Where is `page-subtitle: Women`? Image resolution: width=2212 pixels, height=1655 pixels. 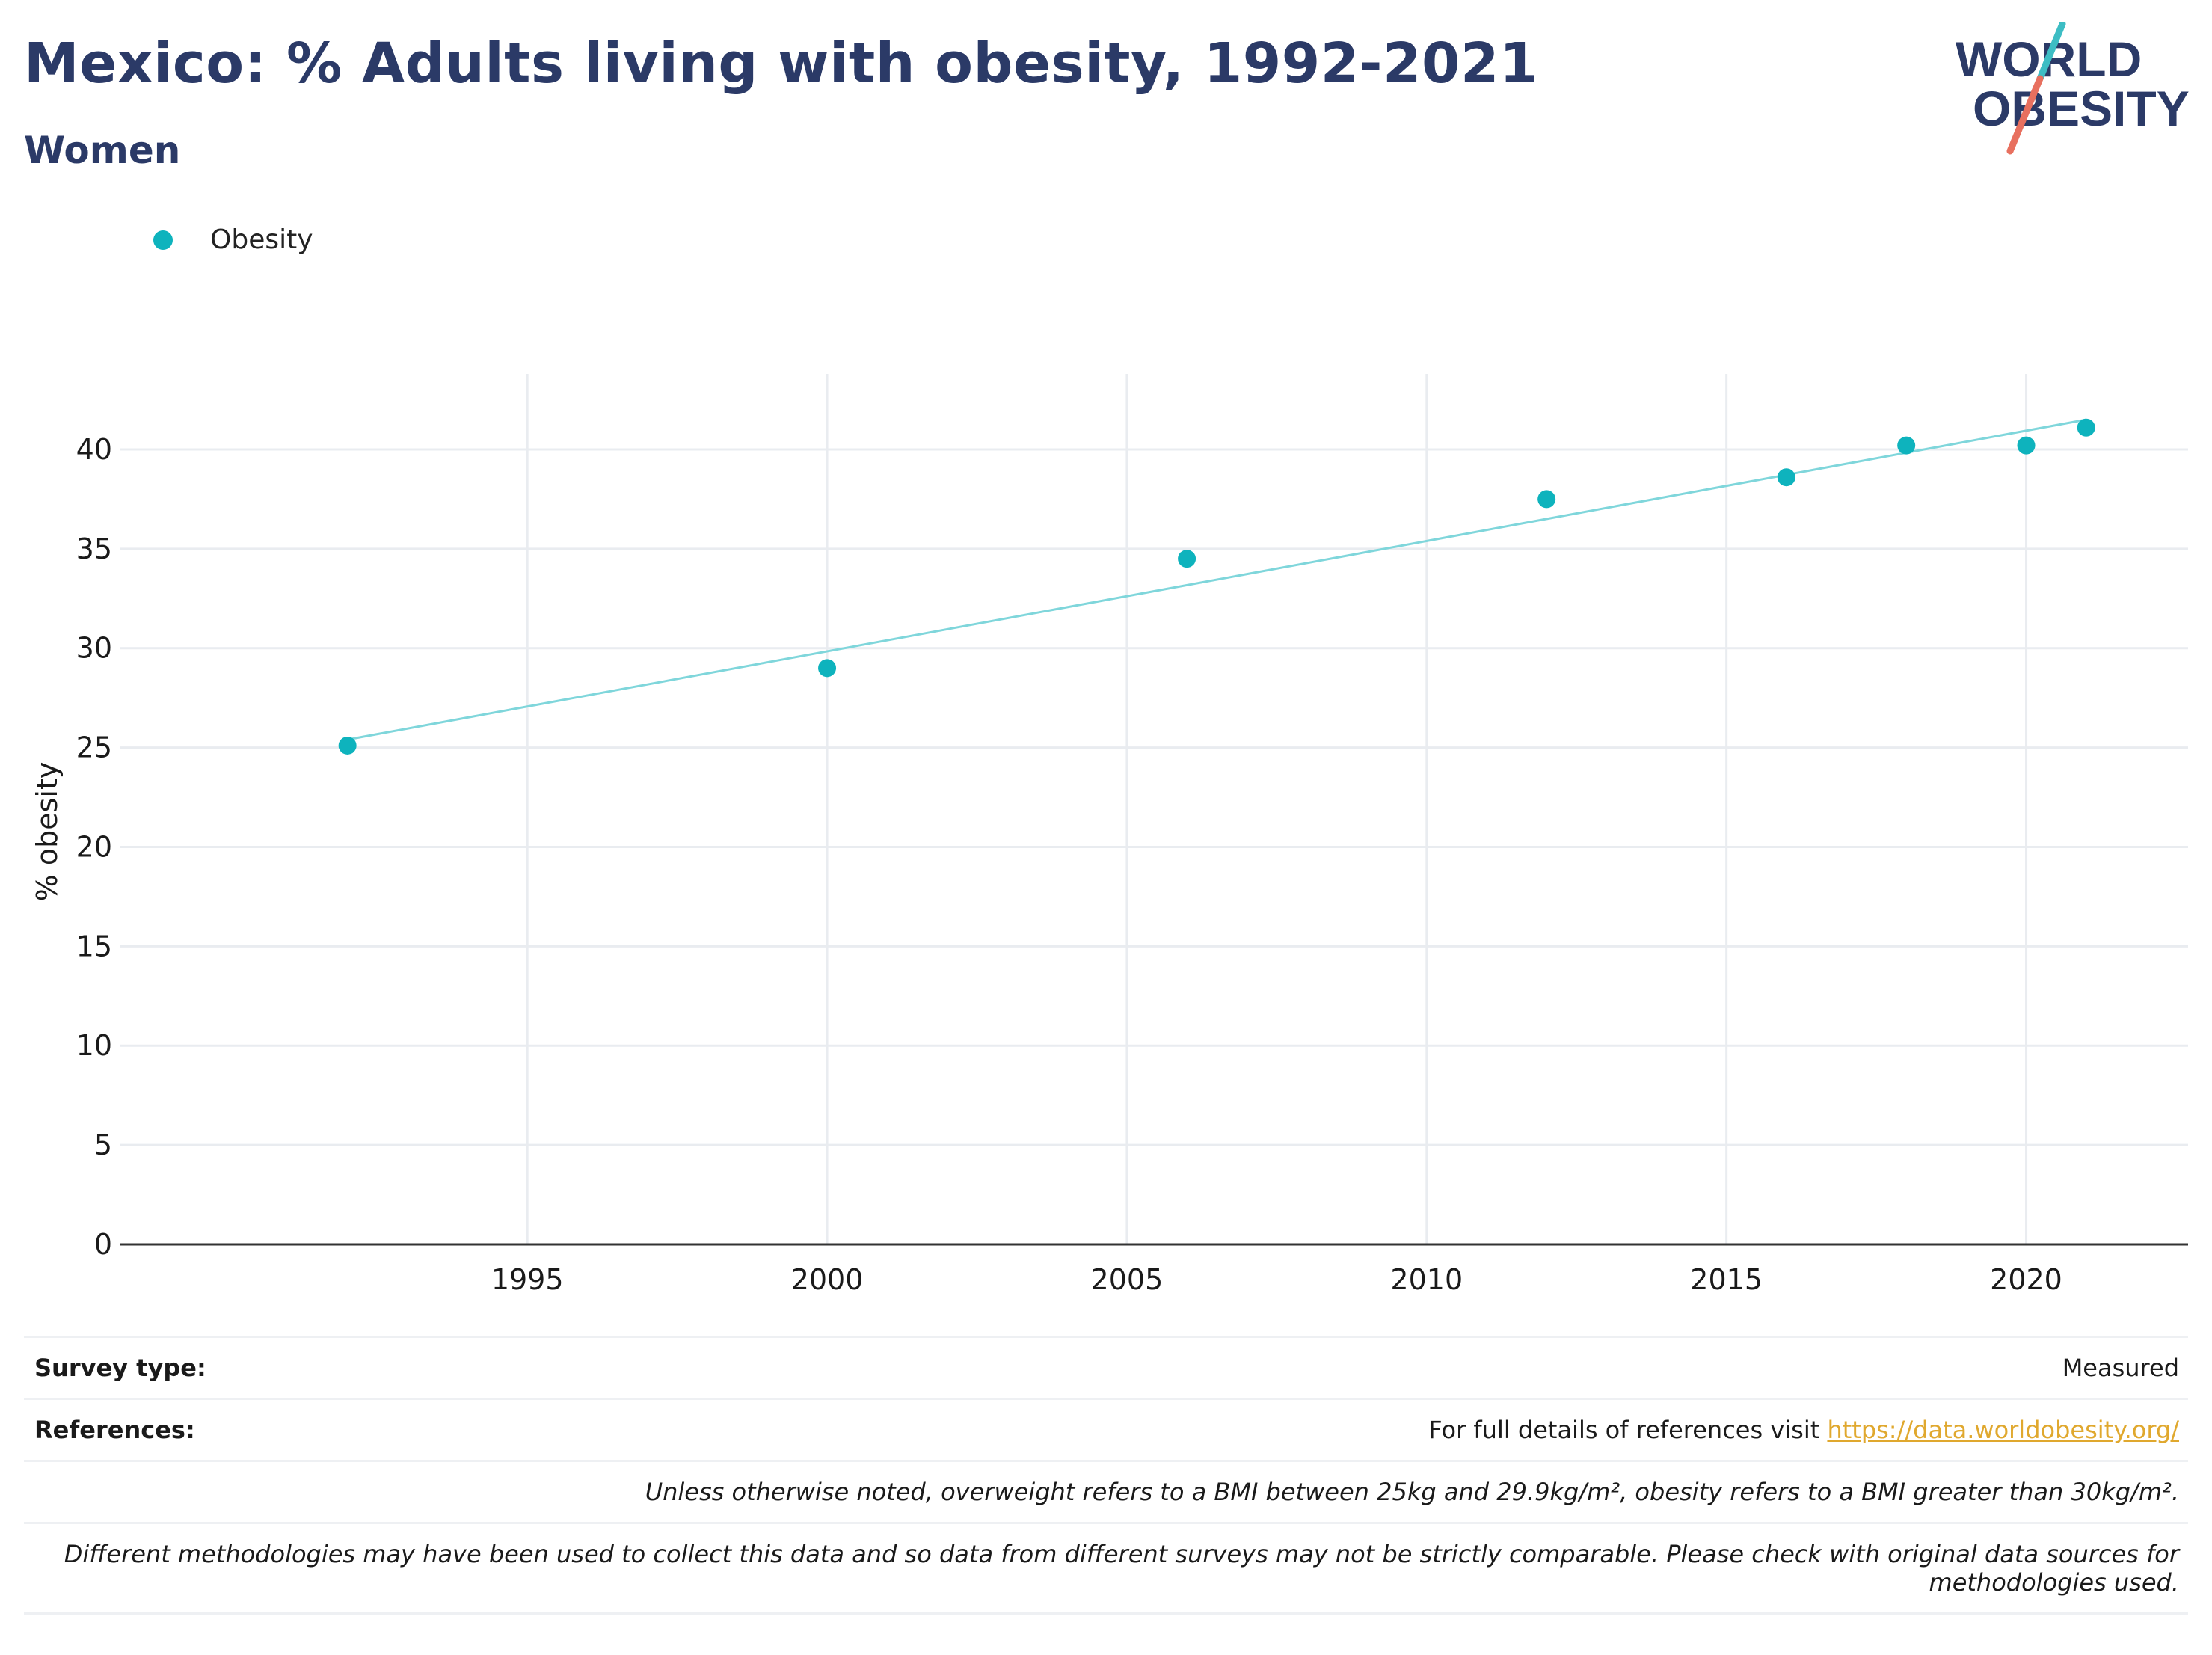
page-subtitle: Women is located at coordinates (103, 150).